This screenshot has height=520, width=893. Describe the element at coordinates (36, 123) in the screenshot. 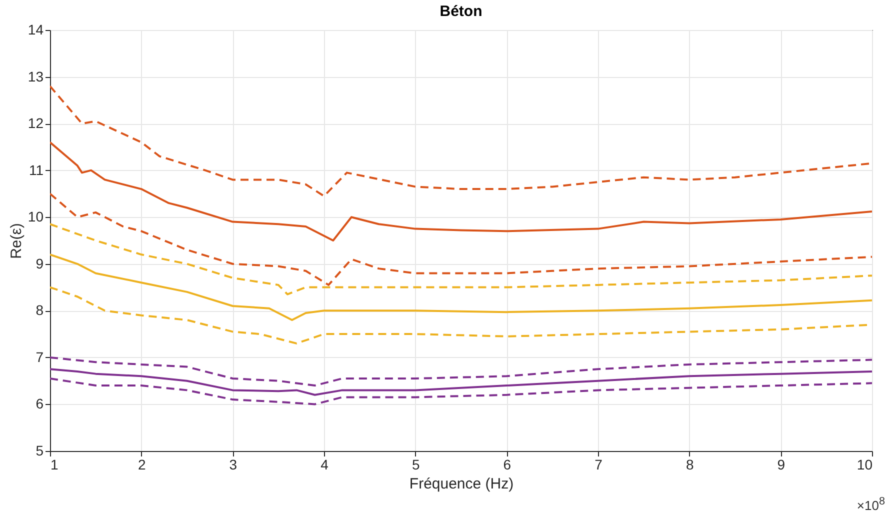

I see `y-tick-label: 12` at that location.